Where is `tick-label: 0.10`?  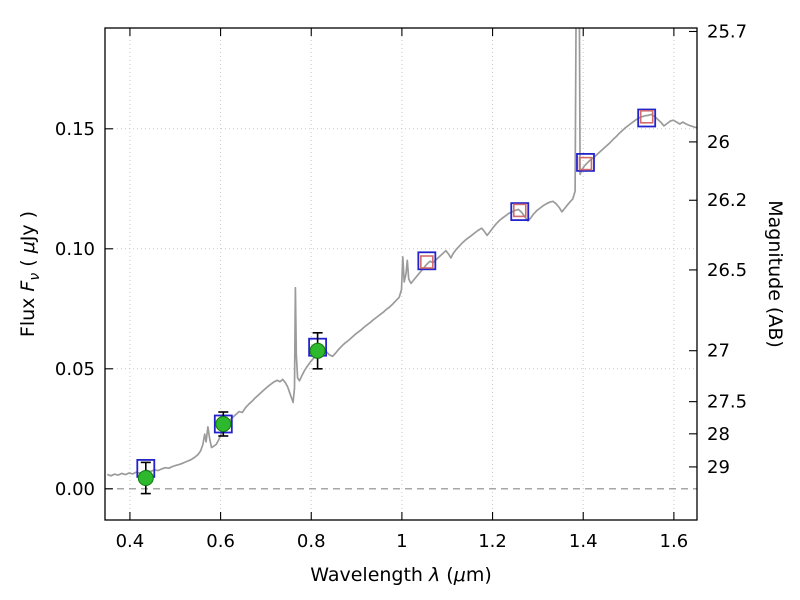 tick-label: 0.10 is located at coordinates (75, 249).